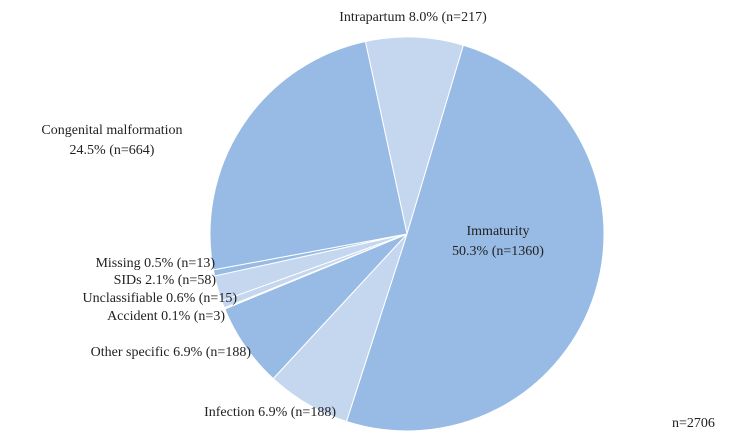 The image size is (747, 439). Describe the element at coordinates (117, 263) in the screenshot. I see `slice-name: Missing` at that location.